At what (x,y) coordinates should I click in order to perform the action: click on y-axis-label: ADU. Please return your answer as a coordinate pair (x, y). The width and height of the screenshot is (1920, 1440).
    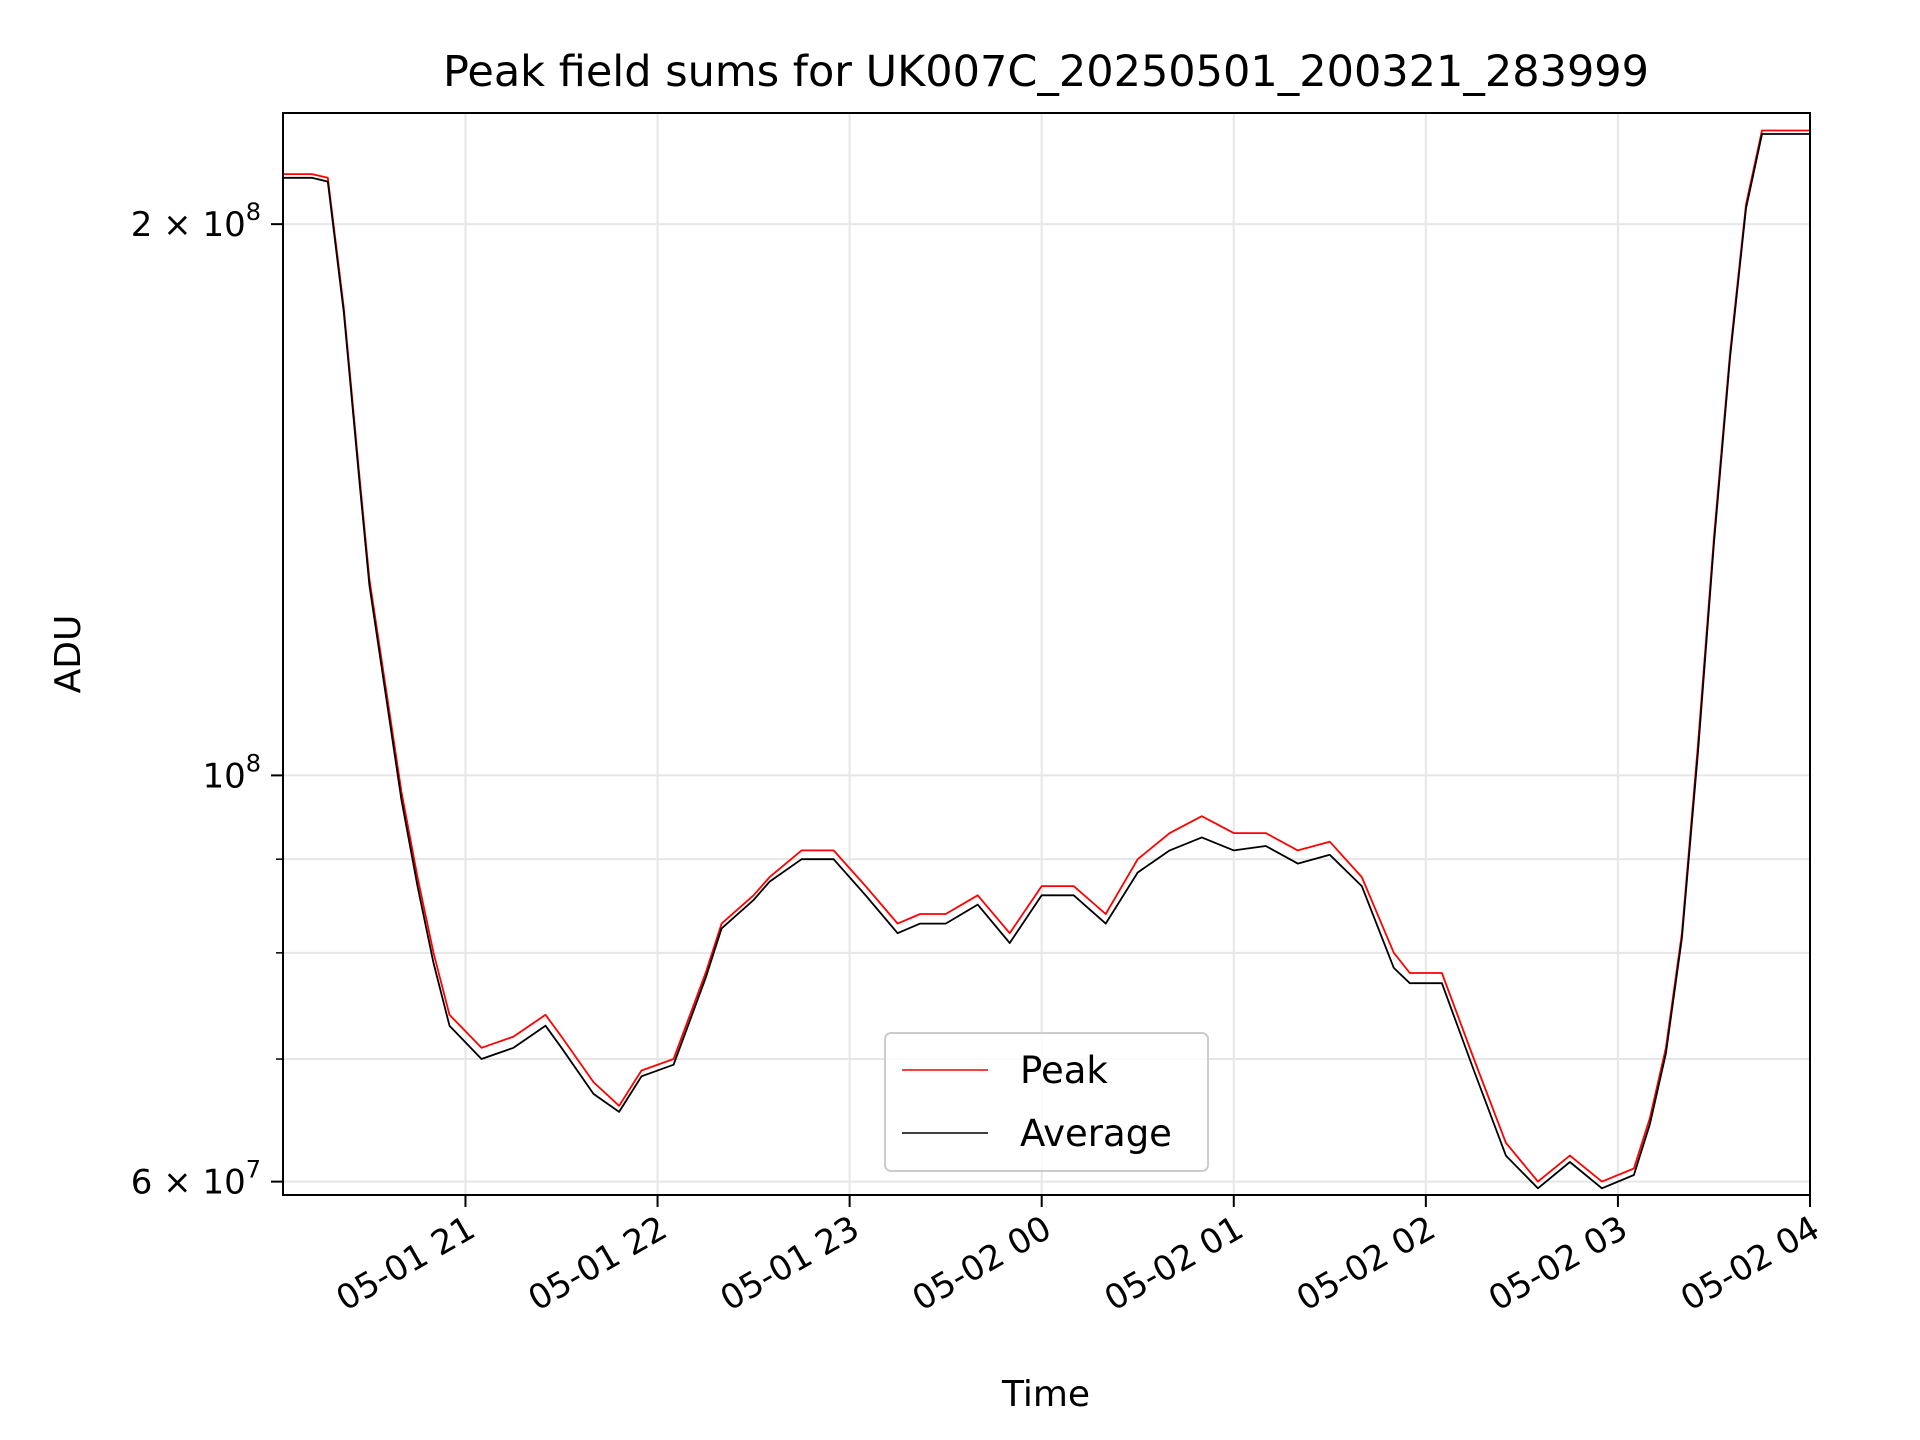
    Looking at the image, I should click on (68, 654).